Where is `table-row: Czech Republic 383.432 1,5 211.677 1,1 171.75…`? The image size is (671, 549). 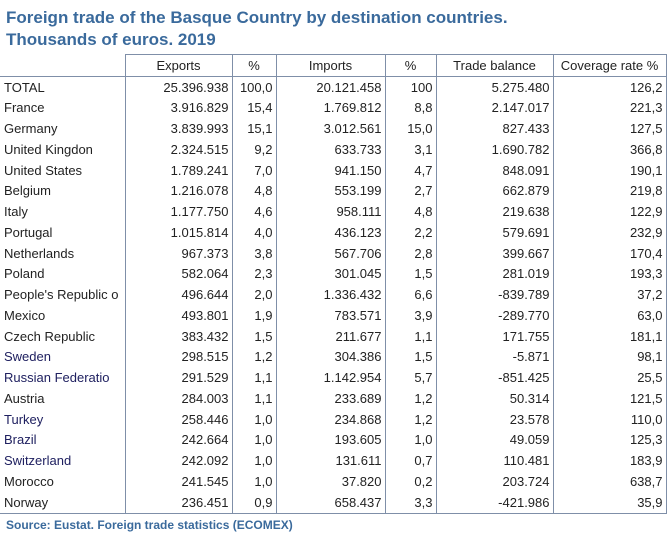
table-row: Czech Republic 383.432 1,5 211.677 1,1 171.75… is located at coordinates (333, 336).